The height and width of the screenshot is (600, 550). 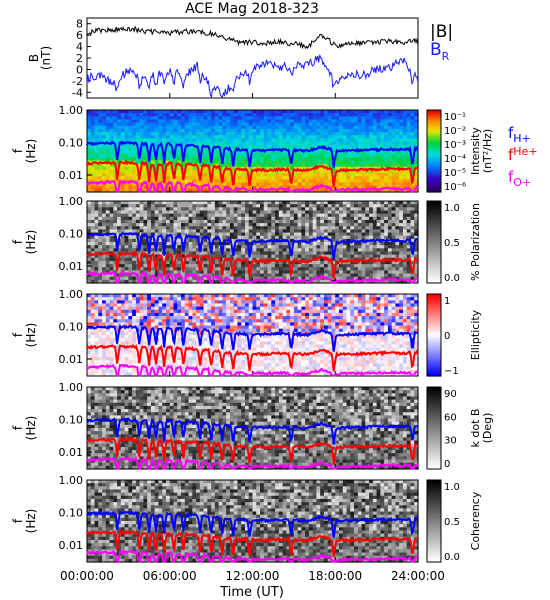 I want to click on y-tick-label: 0, so click(x=79, y=69).